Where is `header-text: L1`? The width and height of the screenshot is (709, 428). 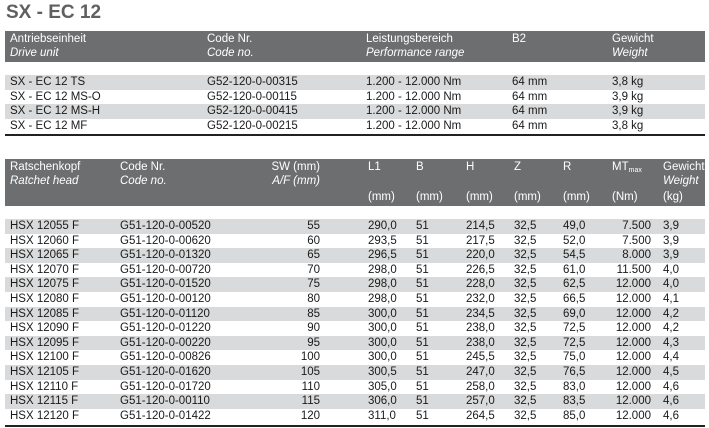
header-text: L1 is located at coordinates (374, 167).